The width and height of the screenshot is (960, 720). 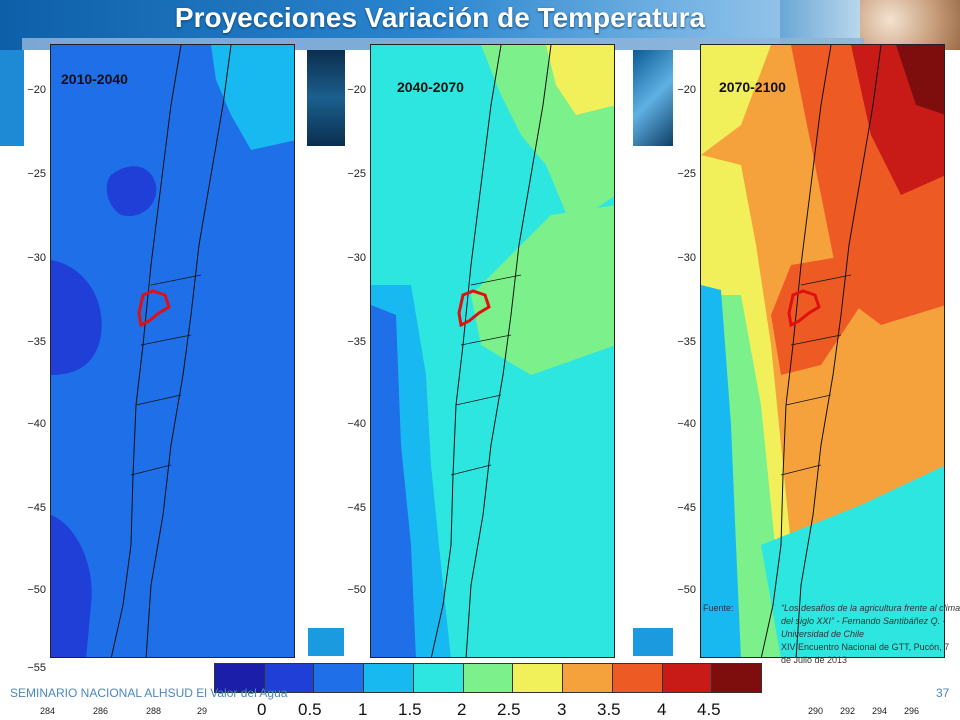 What do you see at coordinates (36, 668) in the screenshot?
I see `y-tick-label: −55` at bounding box center [36, 668].